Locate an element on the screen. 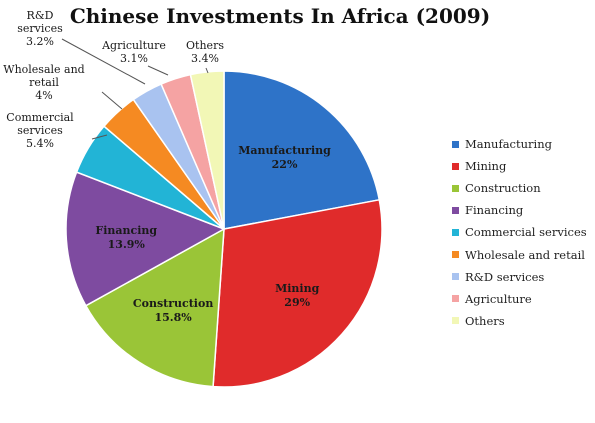  legend-label: Financing is located at coordinates (494, 210).